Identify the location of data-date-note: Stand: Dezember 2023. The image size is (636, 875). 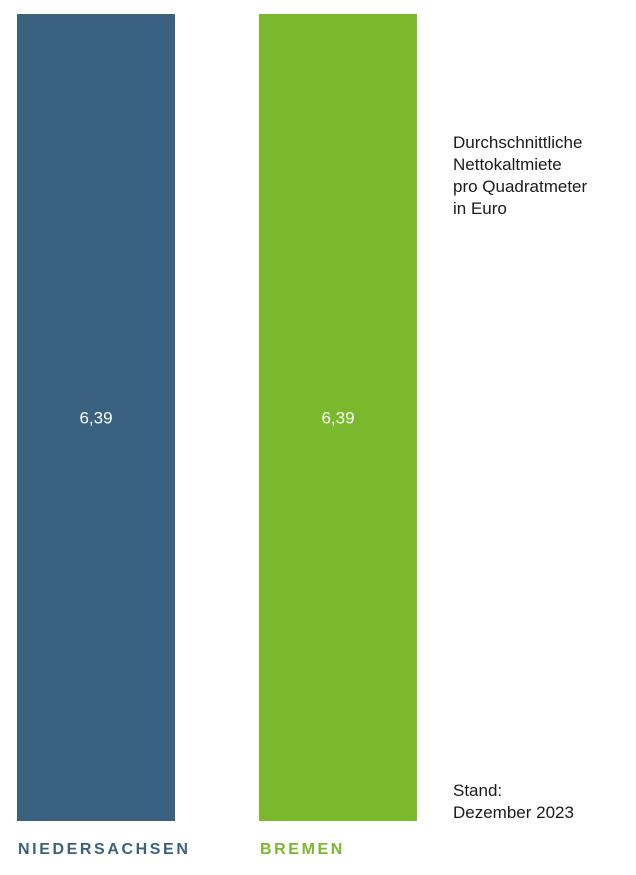
(543, 802).